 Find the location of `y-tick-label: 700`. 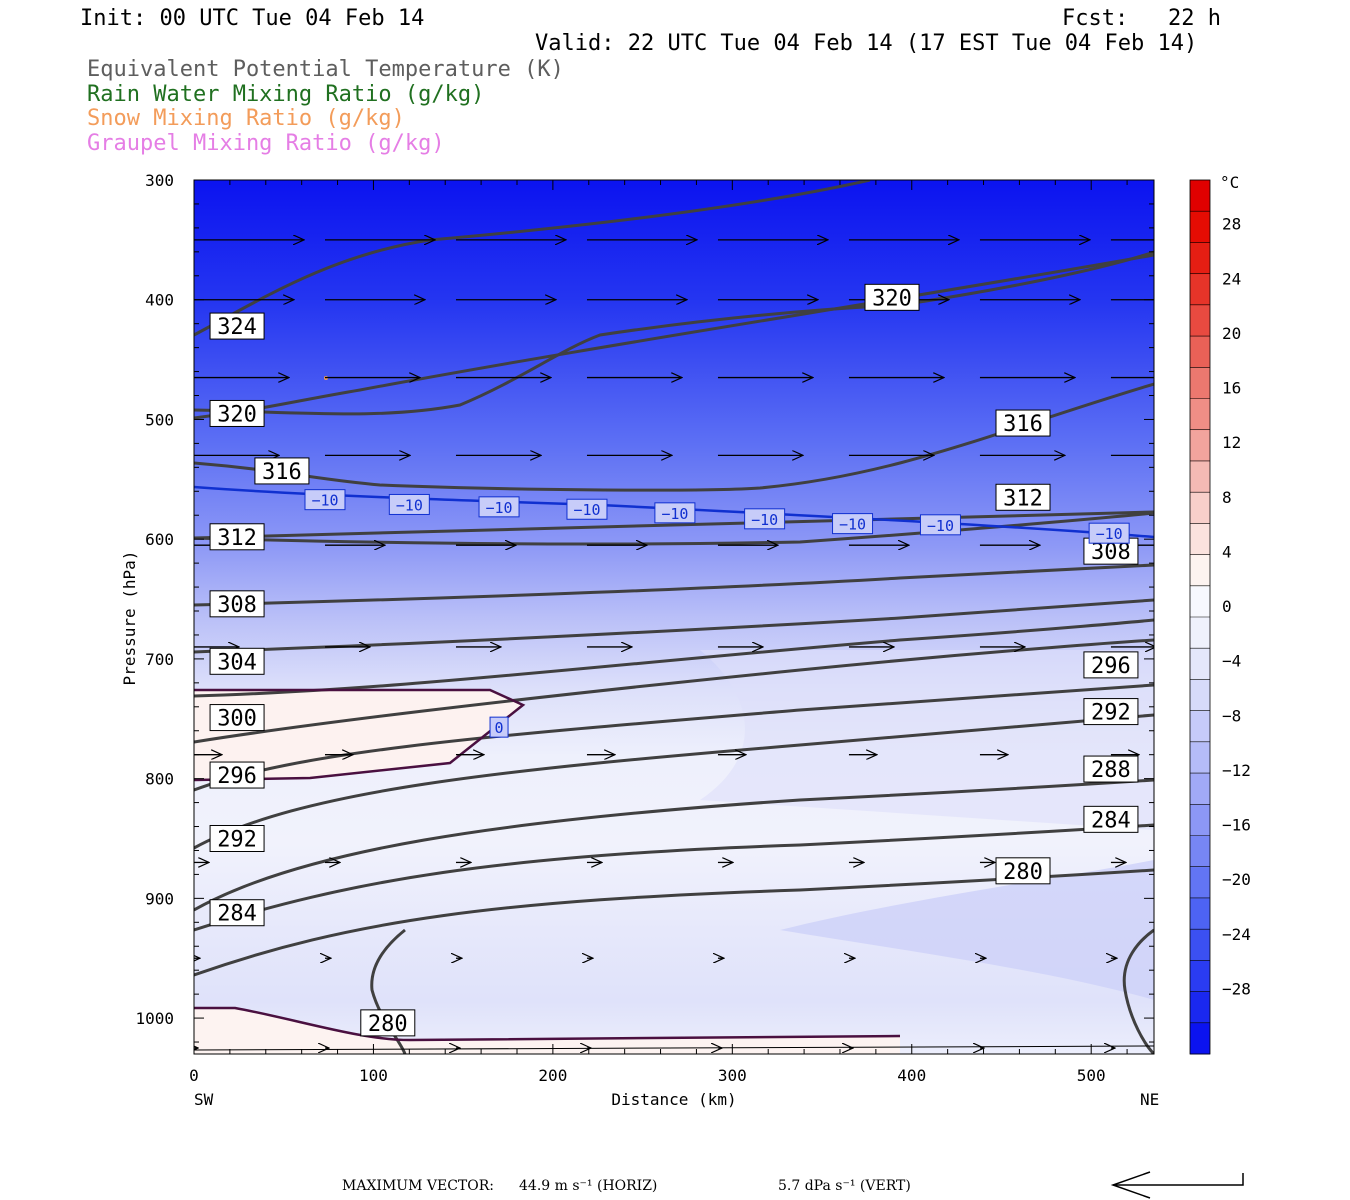

y-tick-label: 700 is located at coordinates (159, 659).